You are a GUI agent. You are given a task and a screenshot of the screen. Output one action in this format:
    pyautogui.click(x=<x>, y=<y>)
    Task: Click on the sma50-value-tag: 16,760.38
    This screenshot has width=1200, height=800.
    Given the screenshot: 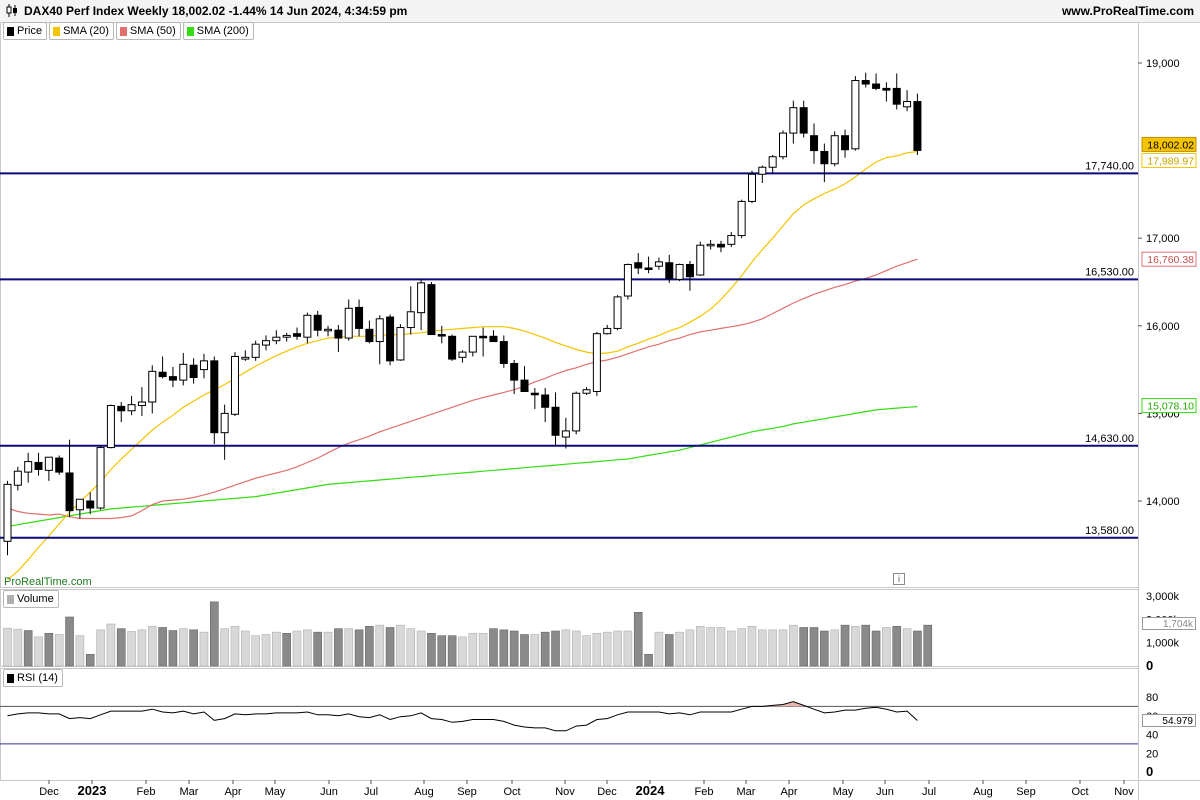 What is the action you would take?
    pyautogui.click(x=1170, y=260)
    